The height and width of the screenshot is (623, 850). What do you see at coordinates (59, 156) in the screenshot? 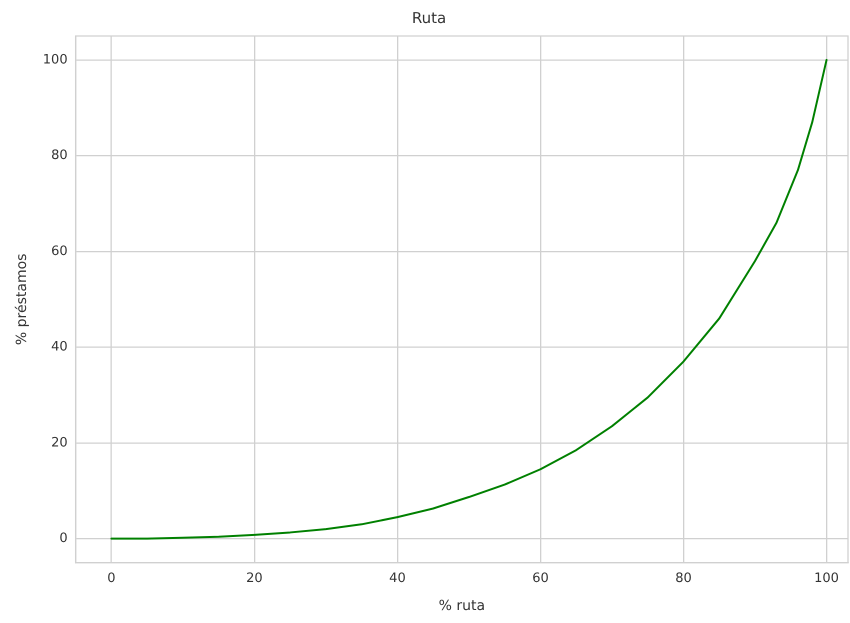
I see `y-tick-label: 80` at bounding box center [59, 156].